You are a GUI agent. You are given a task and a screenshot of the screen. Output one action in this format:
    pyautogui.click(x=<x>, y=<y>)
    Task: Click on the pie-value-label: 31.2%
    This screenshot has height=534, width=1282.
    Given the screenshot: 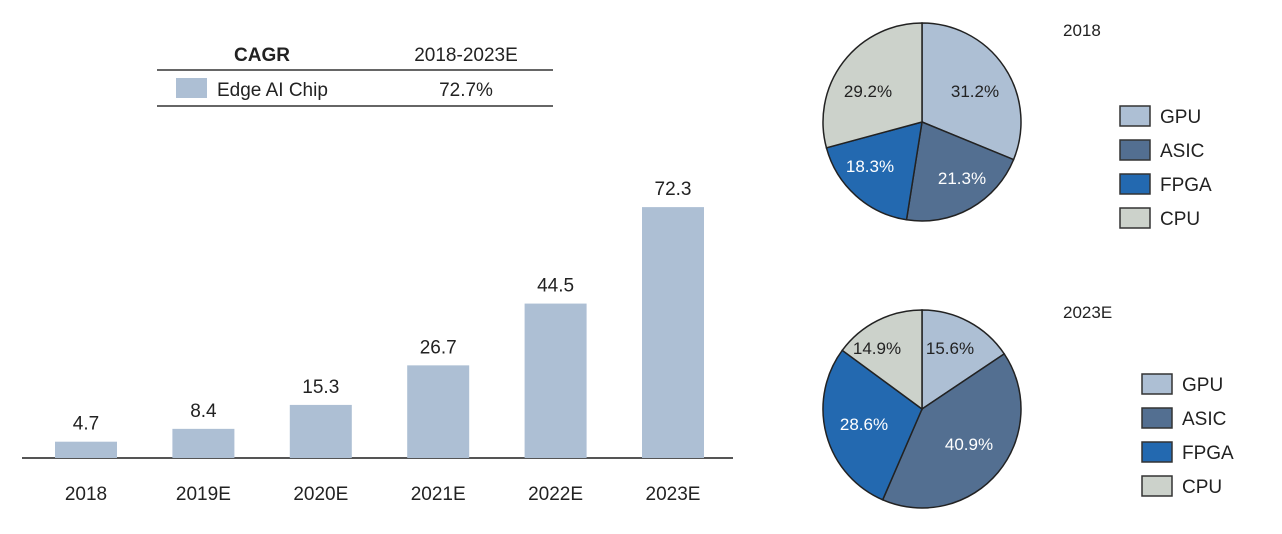 What is the action you would take?
    pyautogui.click(x=975, y=91)
    